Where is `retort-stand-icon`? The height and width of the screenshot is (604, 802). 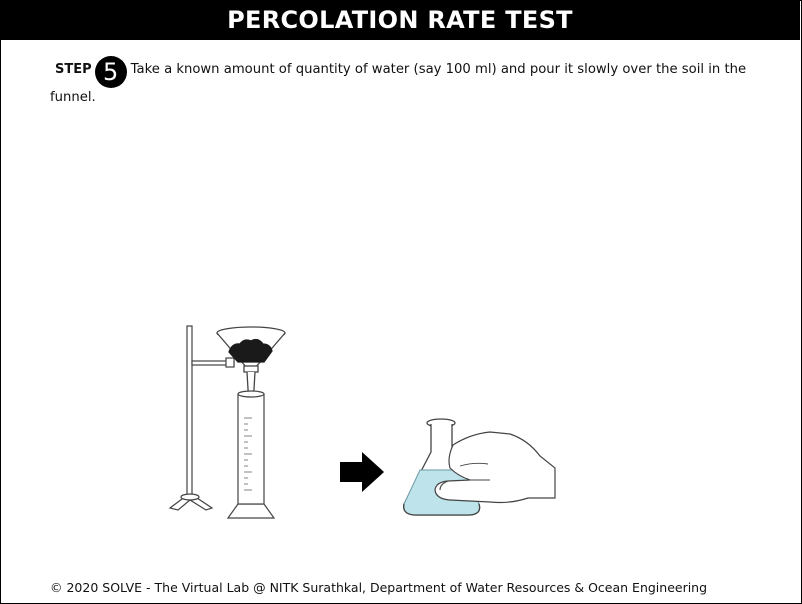
retort-stand-icon is located at coordinates (201, 418).